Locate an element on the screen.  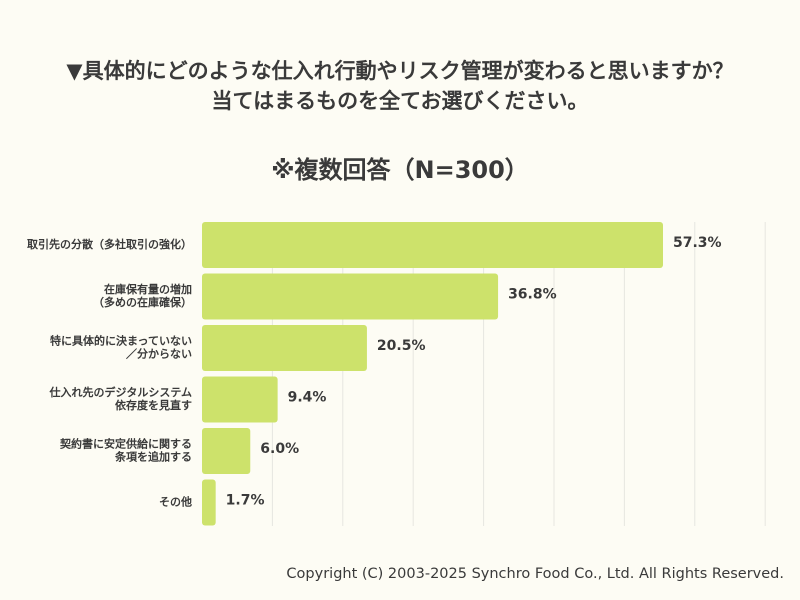
category-label: （多めの在庫確保） is located at coordinates (142, 302).